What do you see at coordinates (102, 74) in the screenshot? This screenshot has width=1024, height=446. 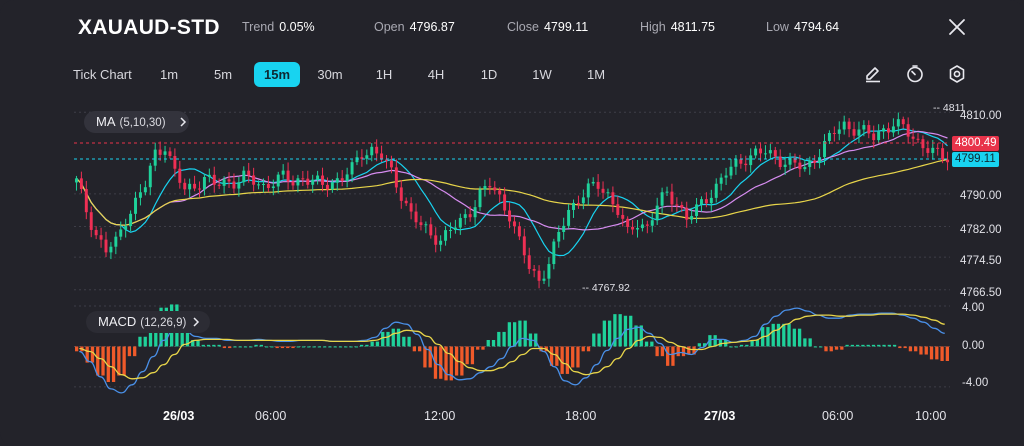 I see `tick-chart-button: Tick Chart` at bounding box center [102, 74].